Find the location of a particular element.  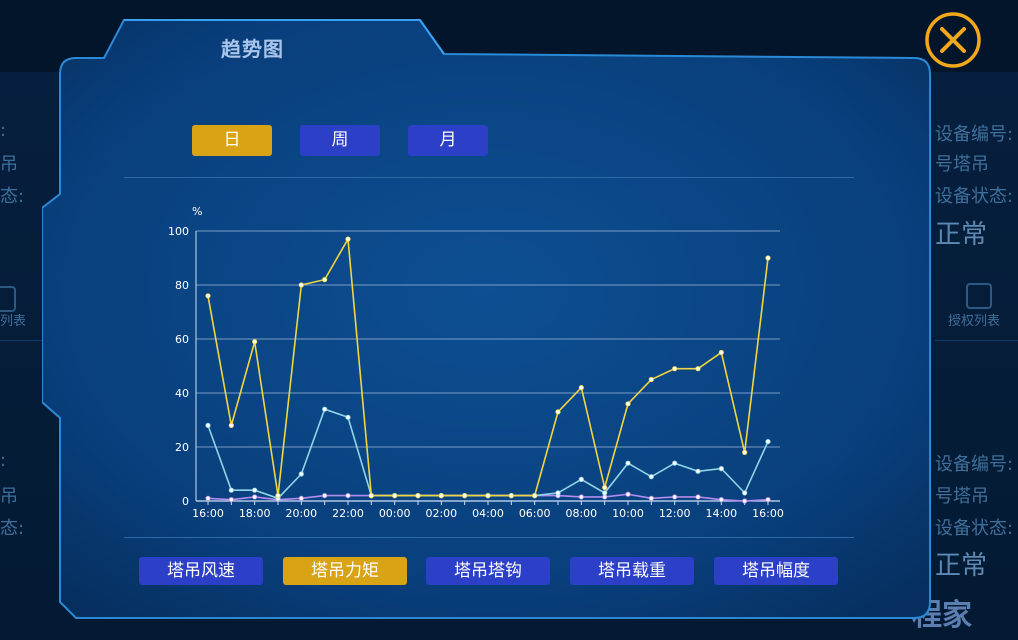

x-tick-label: 14:00 is located at coordinates (721, 513).